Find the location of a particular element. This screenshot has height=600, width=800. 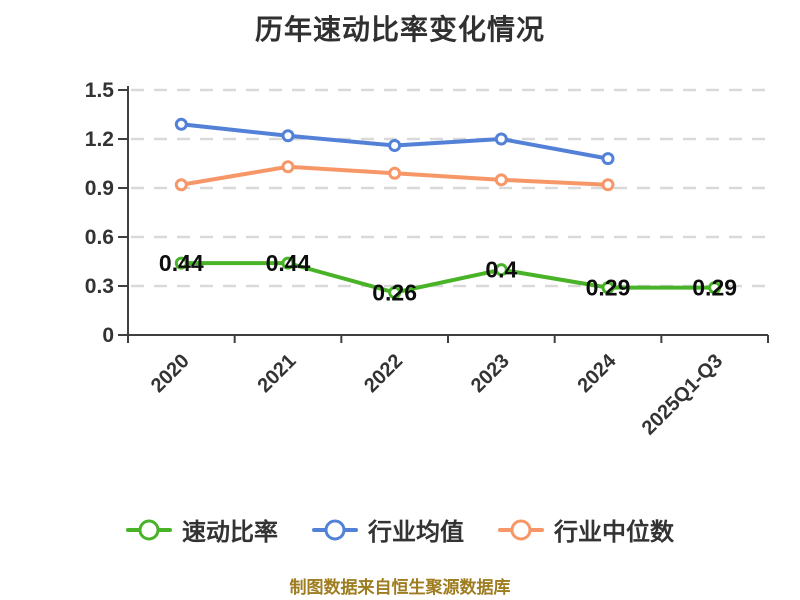

chart-title: 历年速动比率变化情况 is located at coordinates (399, 29).